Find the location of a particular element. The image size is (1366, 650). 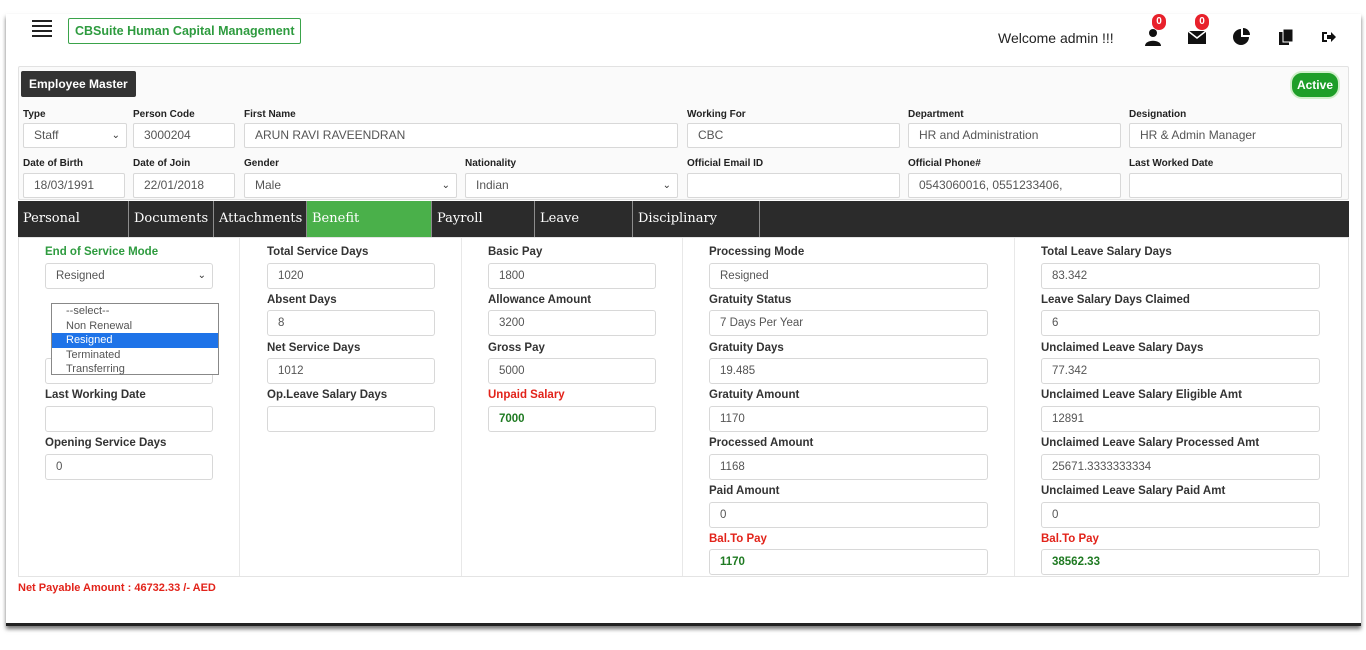

bal-to-pay-field: 1170 is located at coordinates (848, 562).